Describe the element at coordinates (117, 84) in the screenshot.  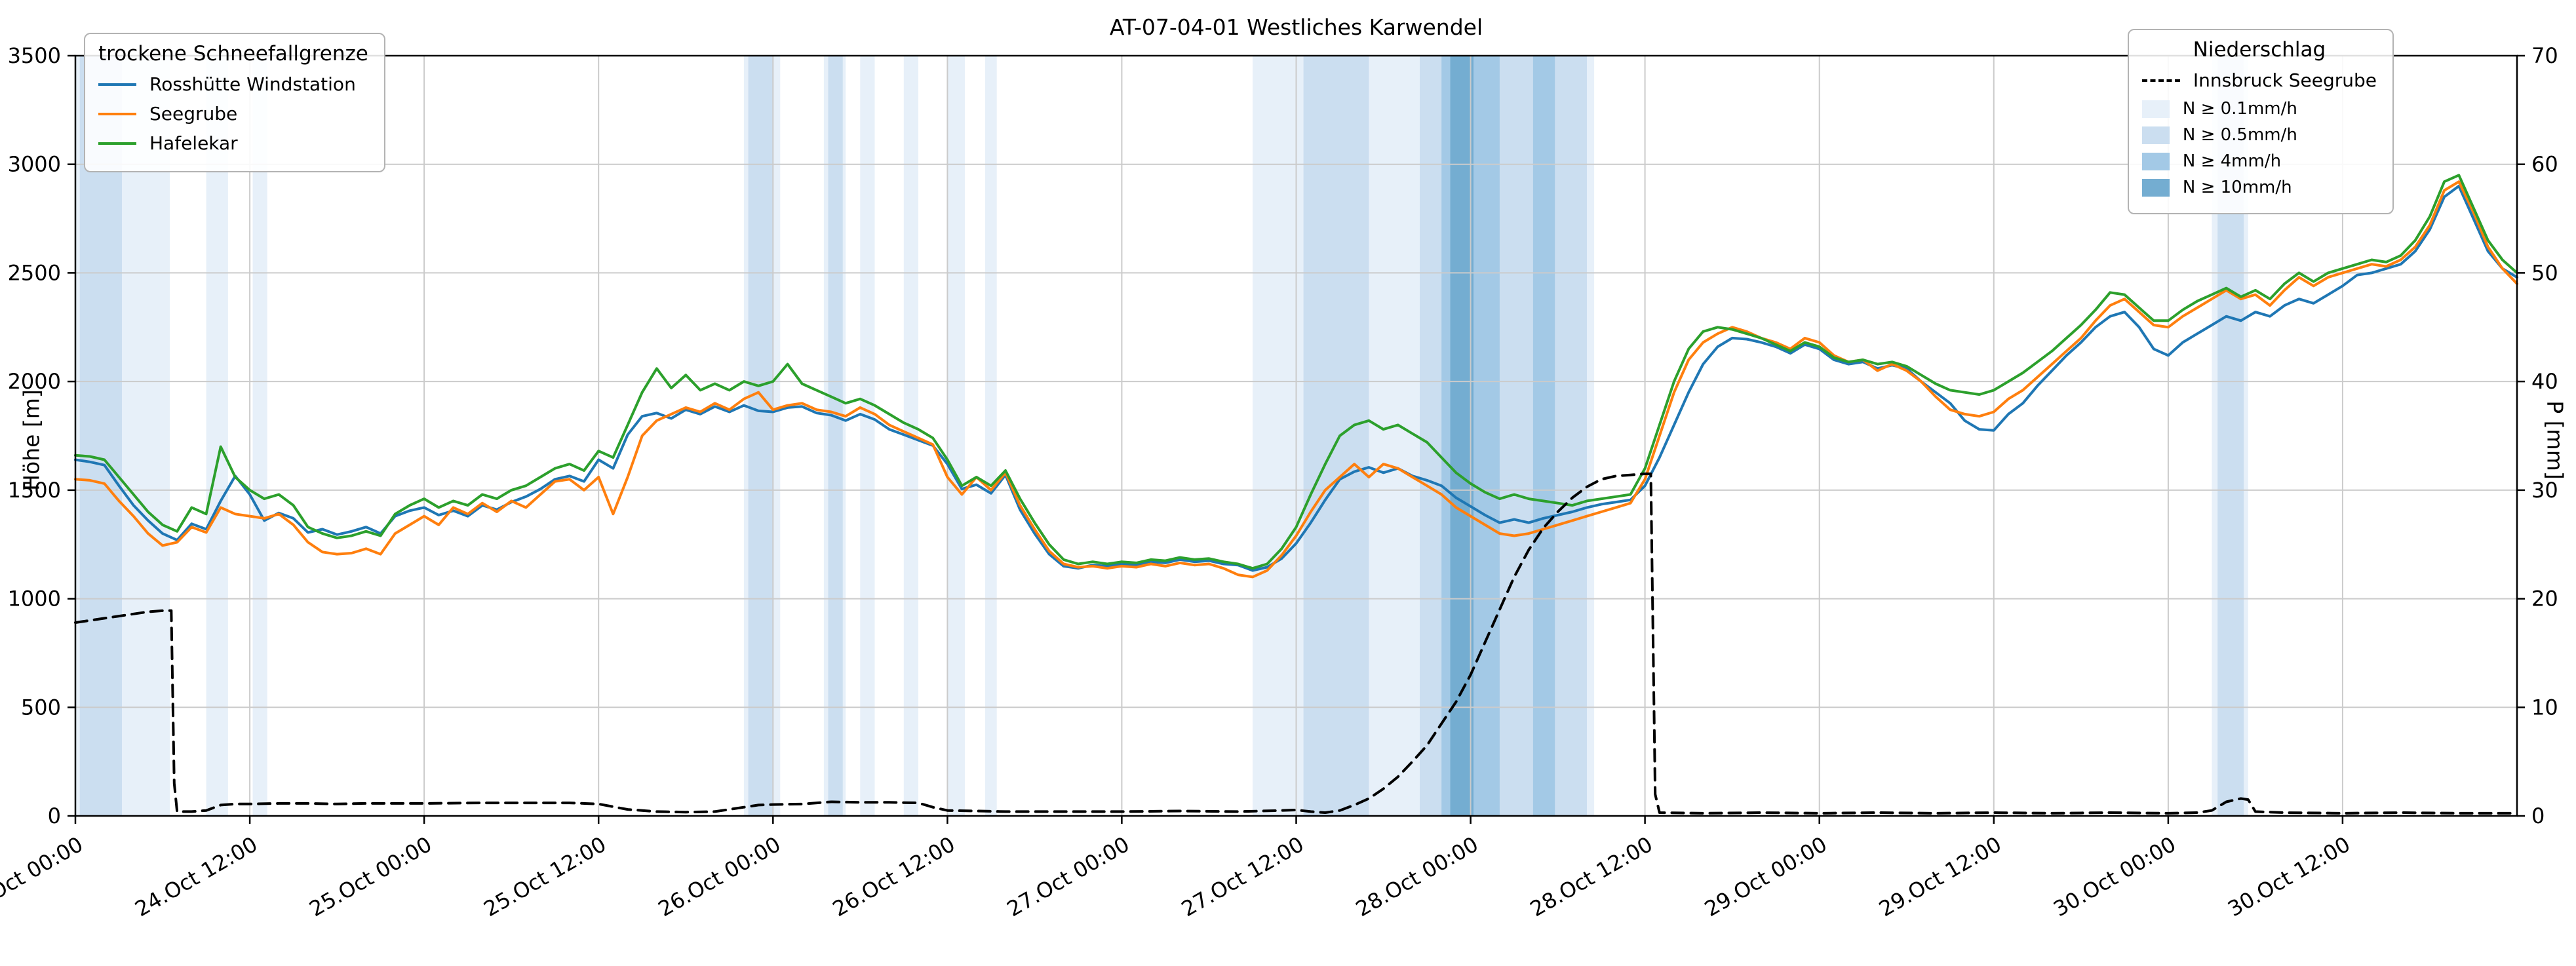
I see `line-swatch-rosshuette` at that location.